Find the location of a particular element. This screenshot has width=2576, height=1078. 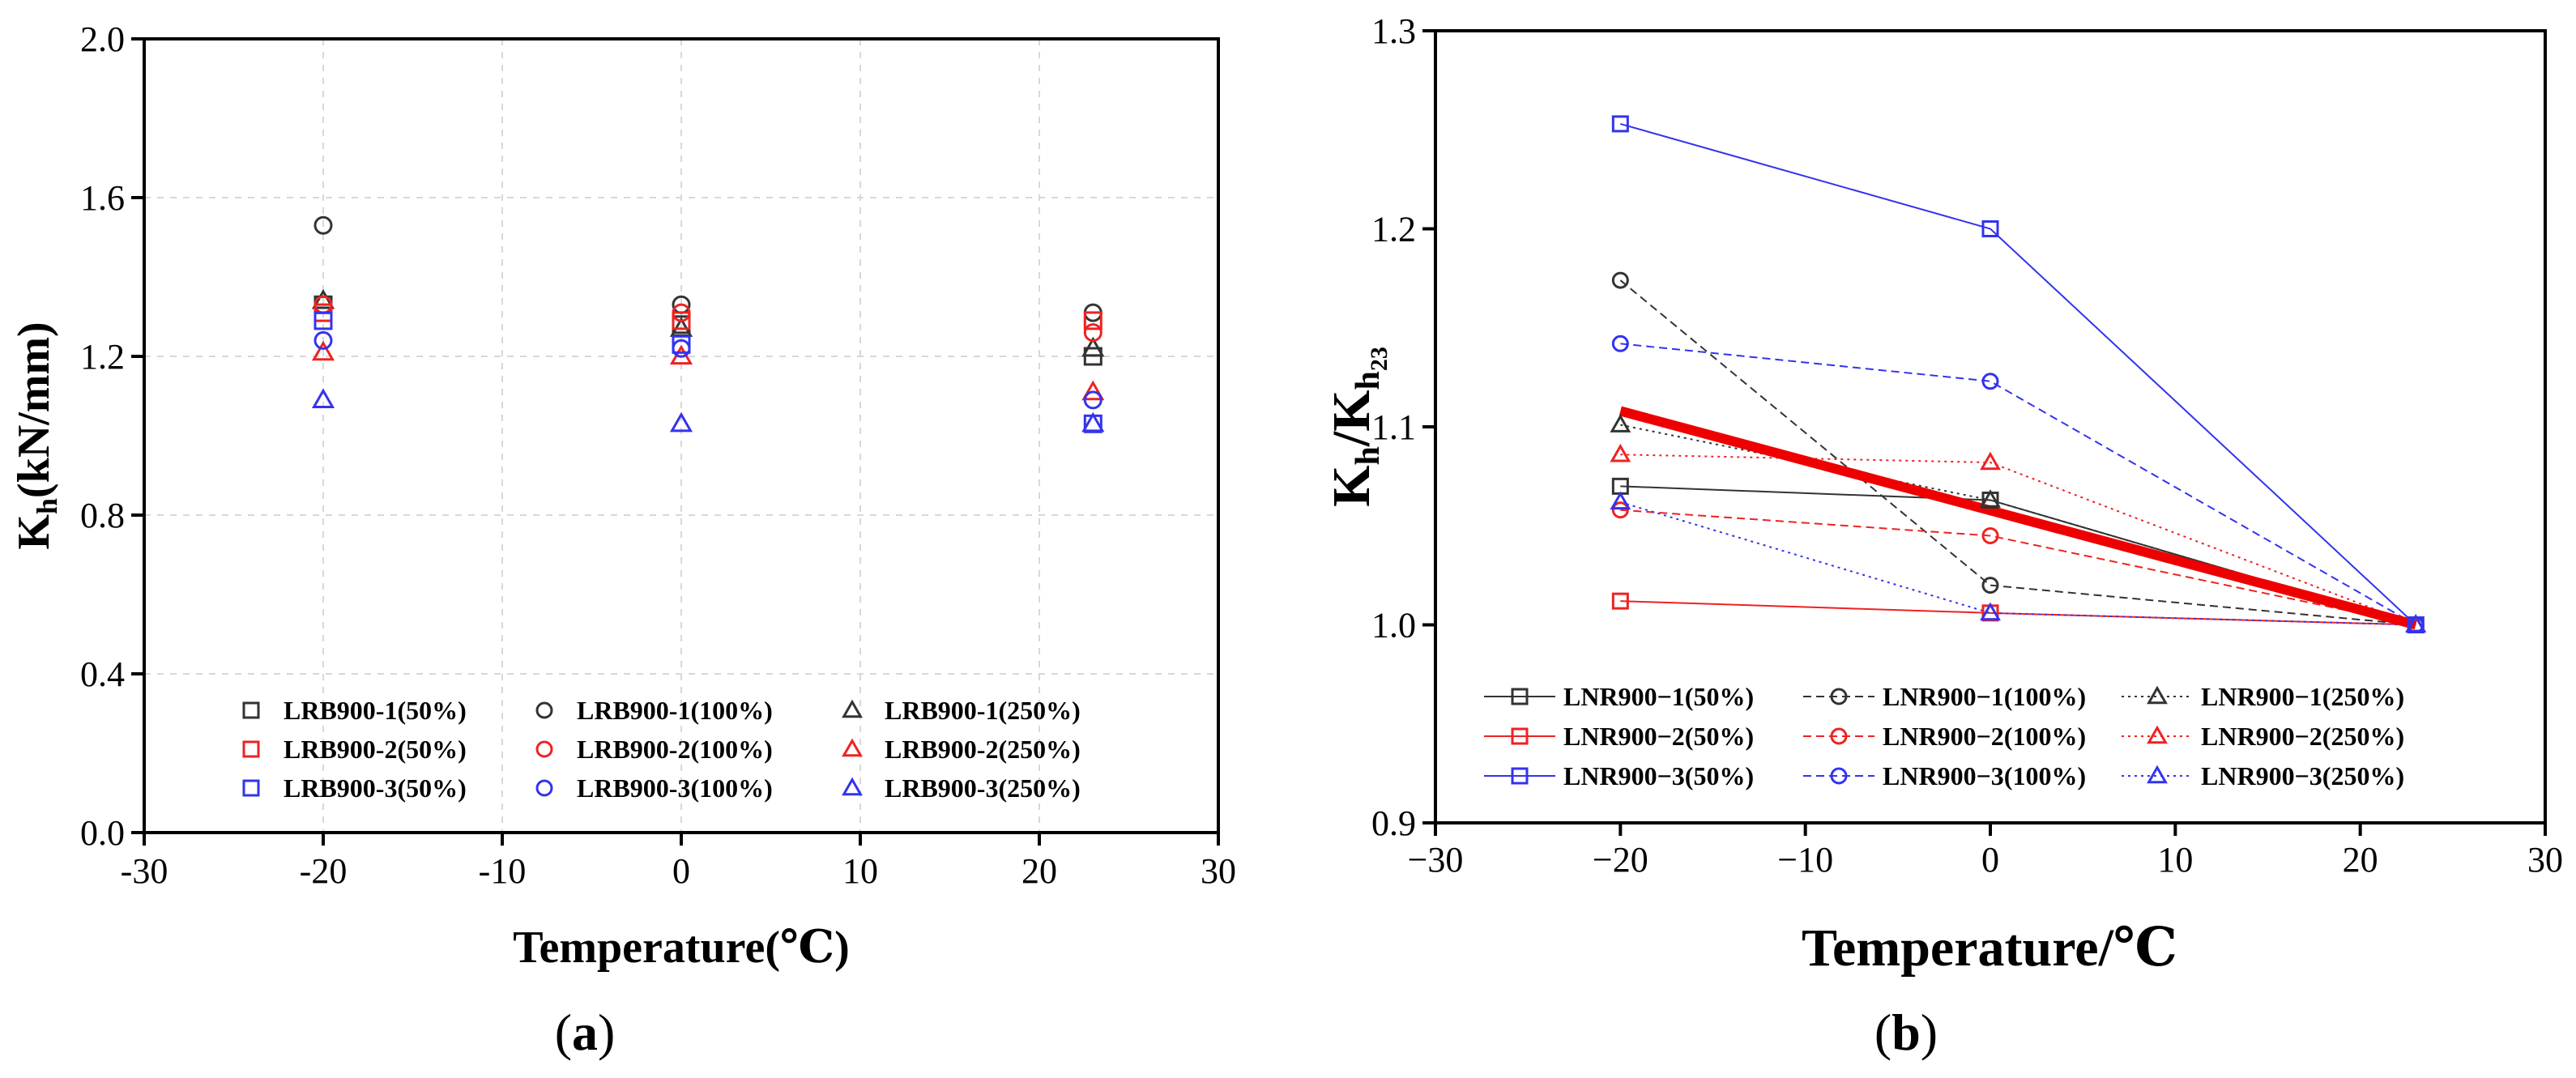

panel-b-series-lines is located at coordinates (2017, 374).